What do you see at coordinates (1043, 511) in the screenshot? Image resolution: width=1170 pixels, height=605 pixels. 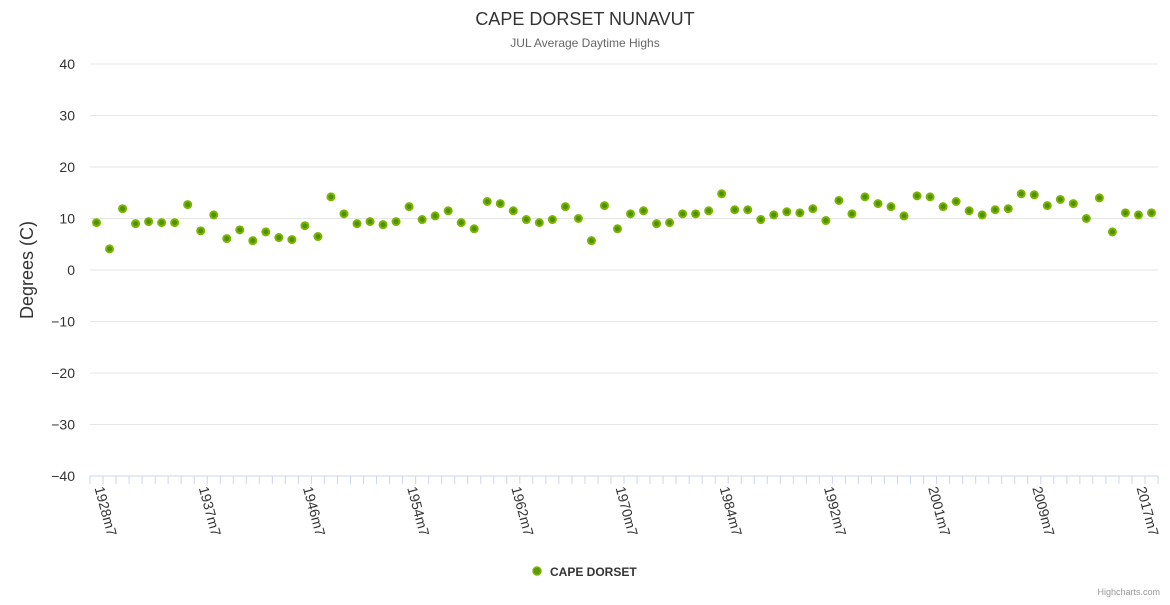 I see `x-tick-label: 2009m7` at bounding box center [1043, 511].